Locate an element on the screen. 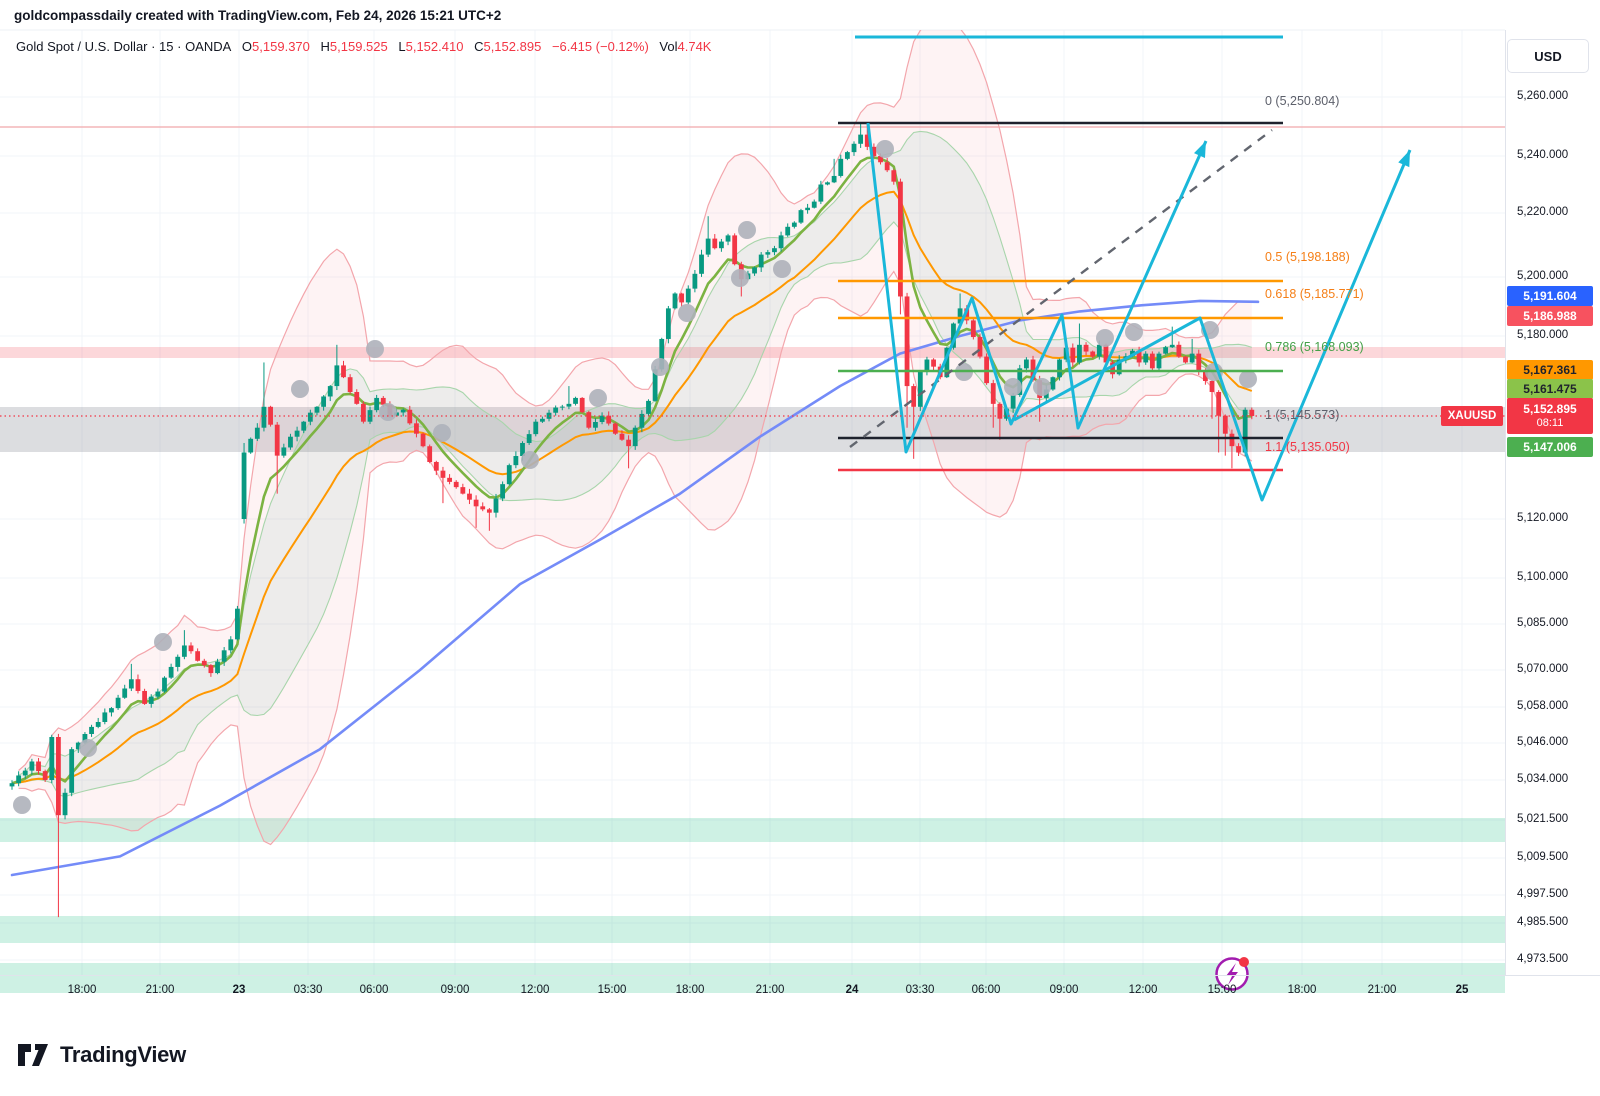  fib-label-0-786: 0.786 (5,168.093) is located at coordinates (1314, 347).